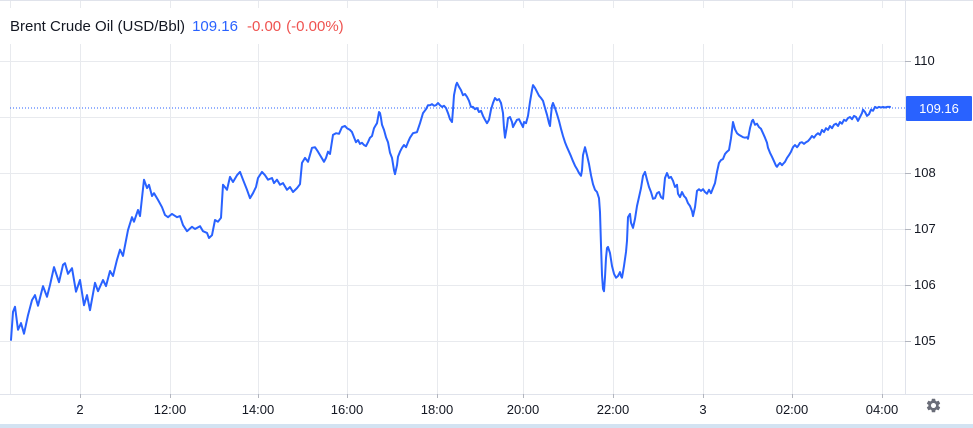  I want to click on time-axis-label: 12:00, so click(170, 409).